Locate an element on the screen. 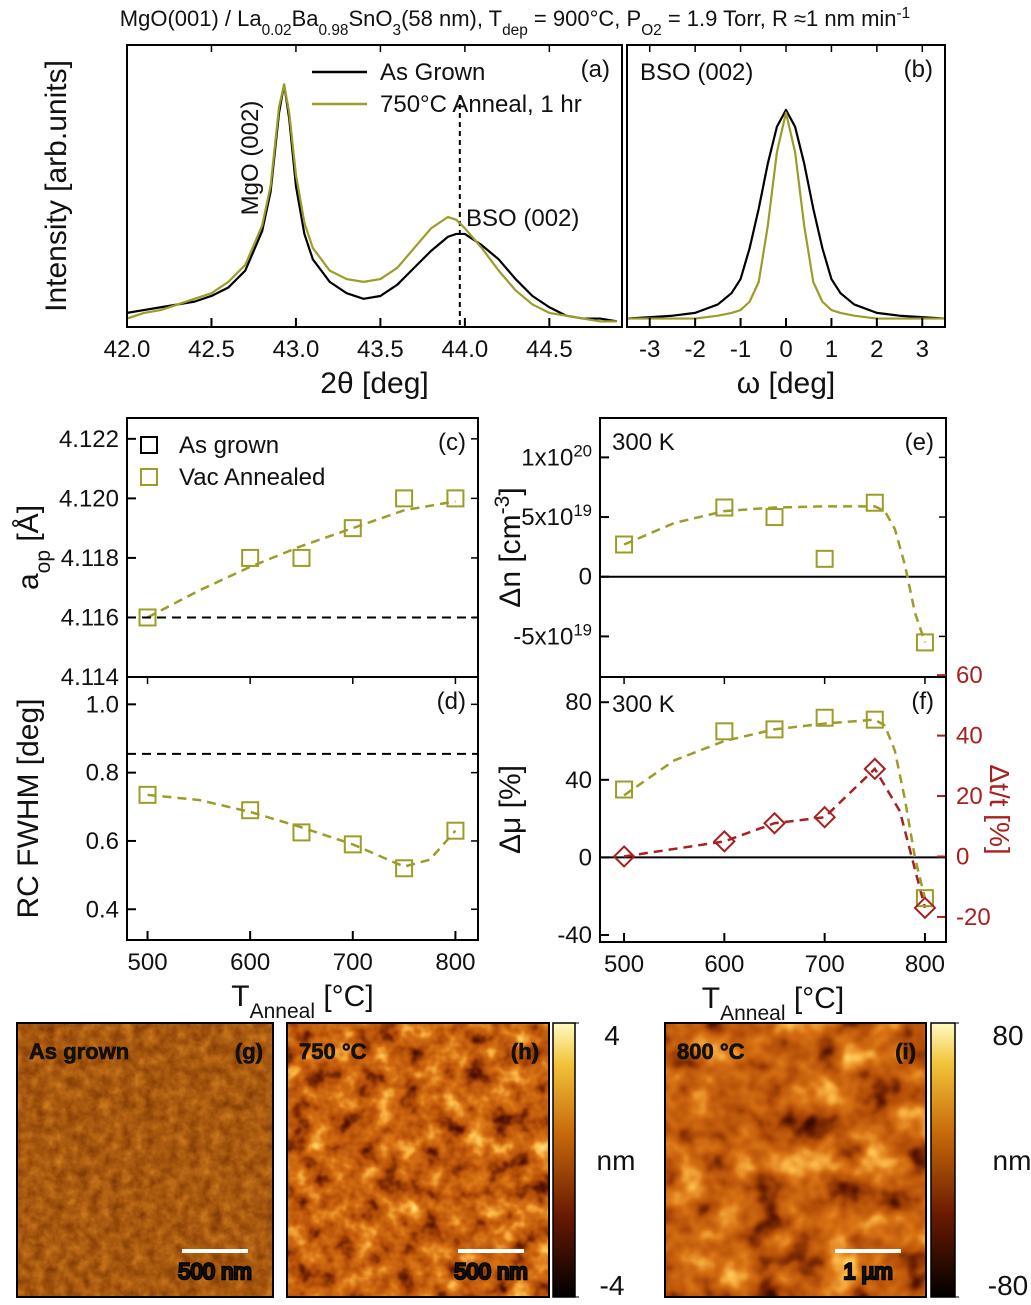  figure-title-part: dep is located at coordinates (515, 30).